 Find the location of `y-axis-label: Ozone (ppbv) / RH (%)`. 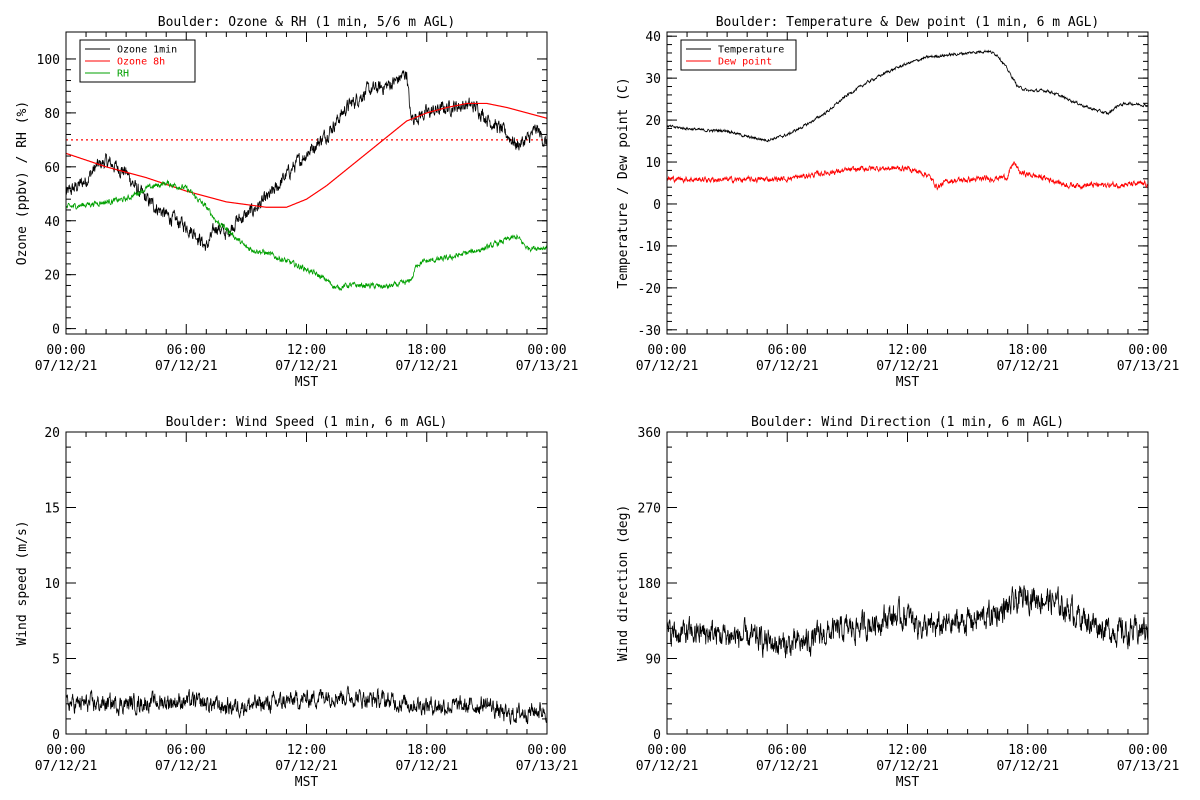

y-axis-label: Ozone (ppbv) / RH (%) is located at coordinates (22, 183).